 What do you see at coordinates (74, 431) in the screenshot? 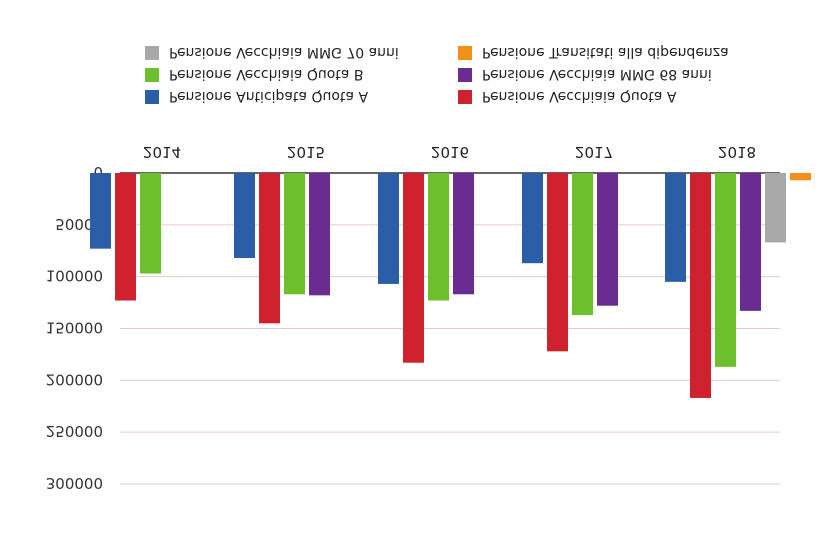
I see `y-tick-label: 250000` at bounding box center [74, 431].